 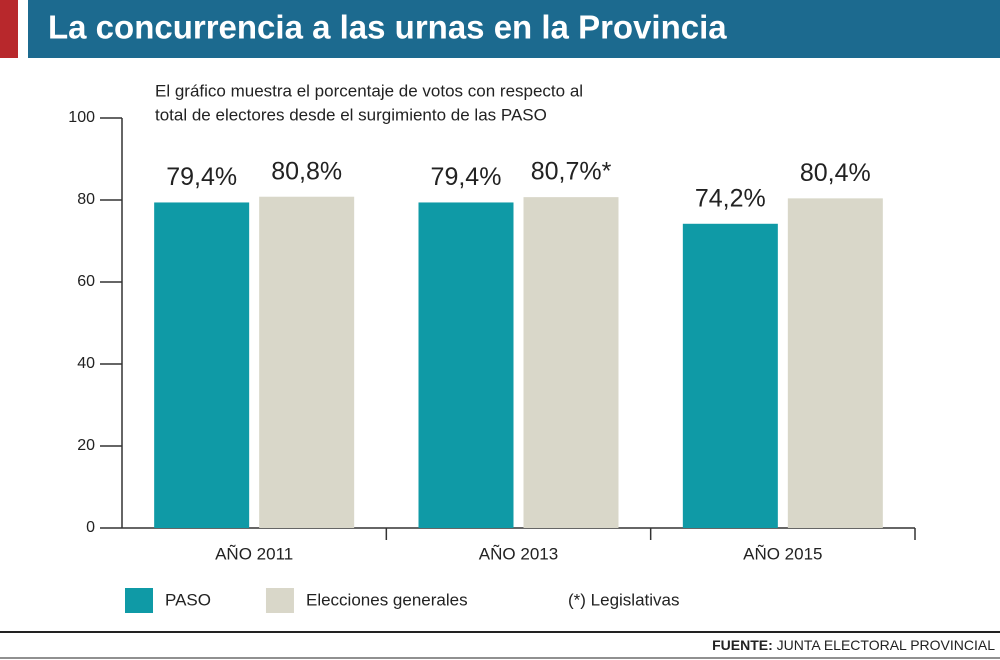 I want to click on x-tick-label: AÑO 2013, so click(x=518, y=553).